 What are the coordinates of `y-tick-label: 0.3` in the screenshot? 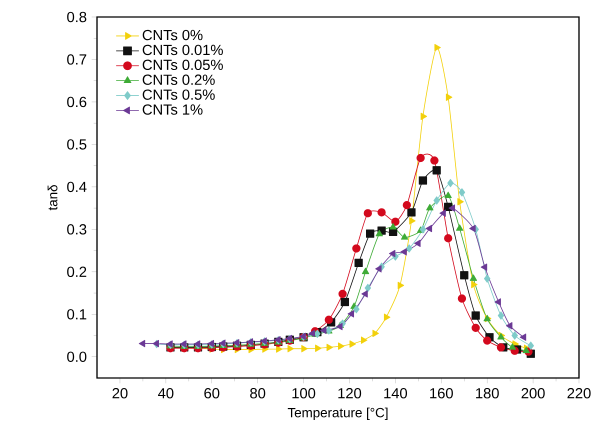 It's located at (76, 229).